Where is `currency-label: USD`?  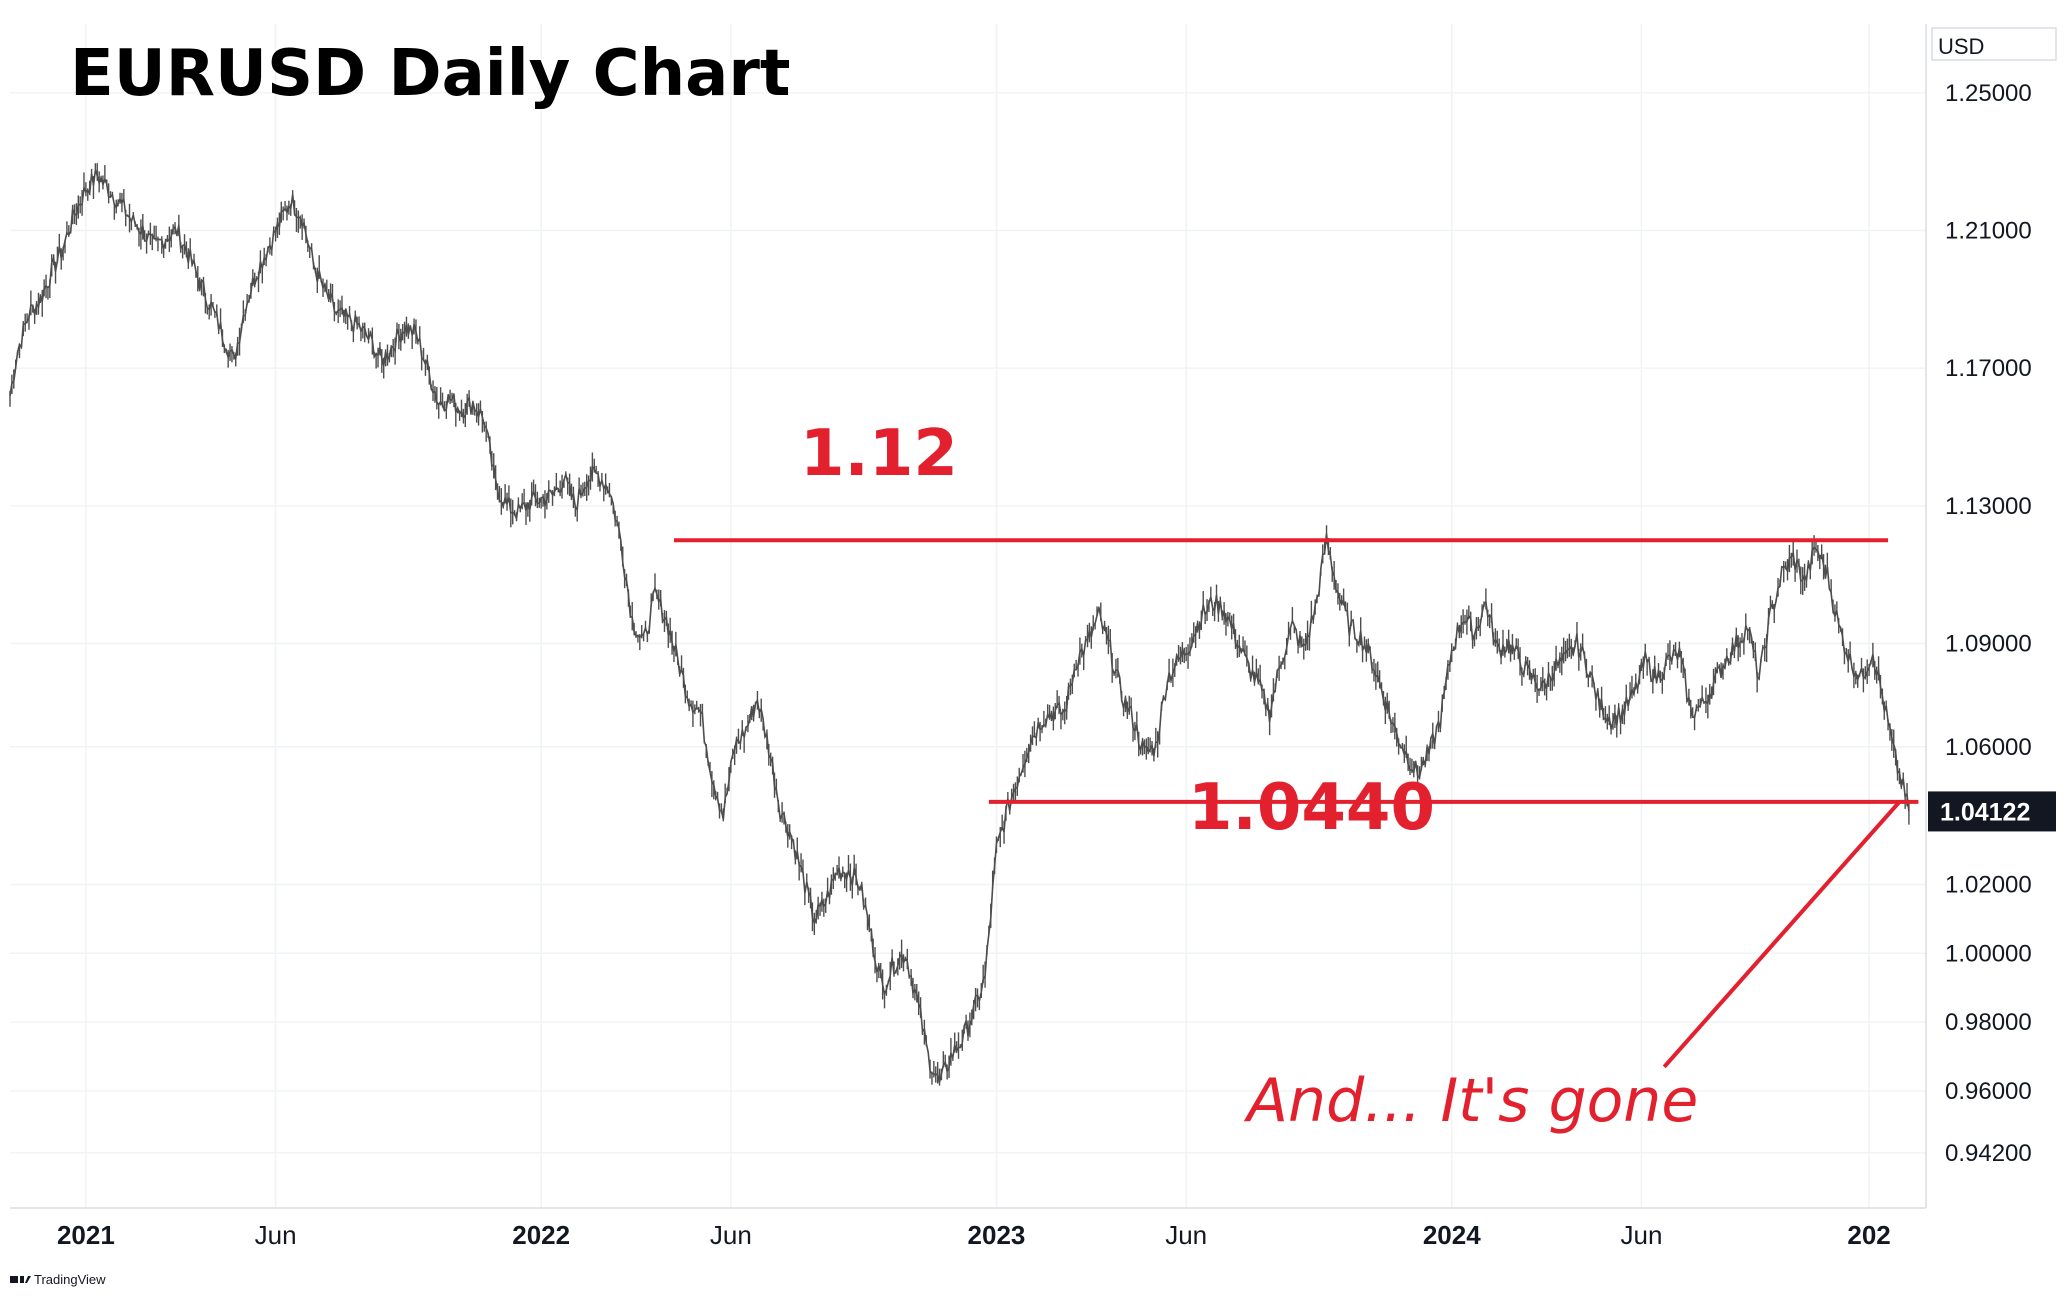
currency-label: USD is located at coordinates (1961, 46).